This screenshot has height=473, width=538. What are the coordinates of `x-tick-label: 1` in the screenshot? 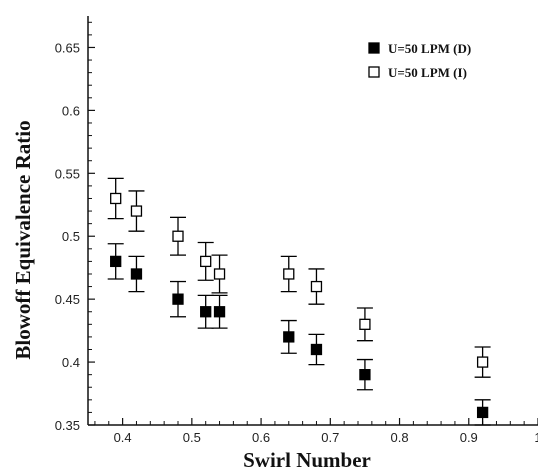 It's located at (536, 437).